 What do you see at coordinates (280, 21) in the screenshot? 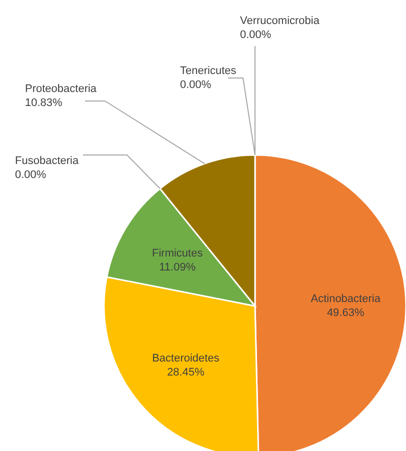
I see `category-label: Verrucomicrobia` at bounding box center [280, 21].